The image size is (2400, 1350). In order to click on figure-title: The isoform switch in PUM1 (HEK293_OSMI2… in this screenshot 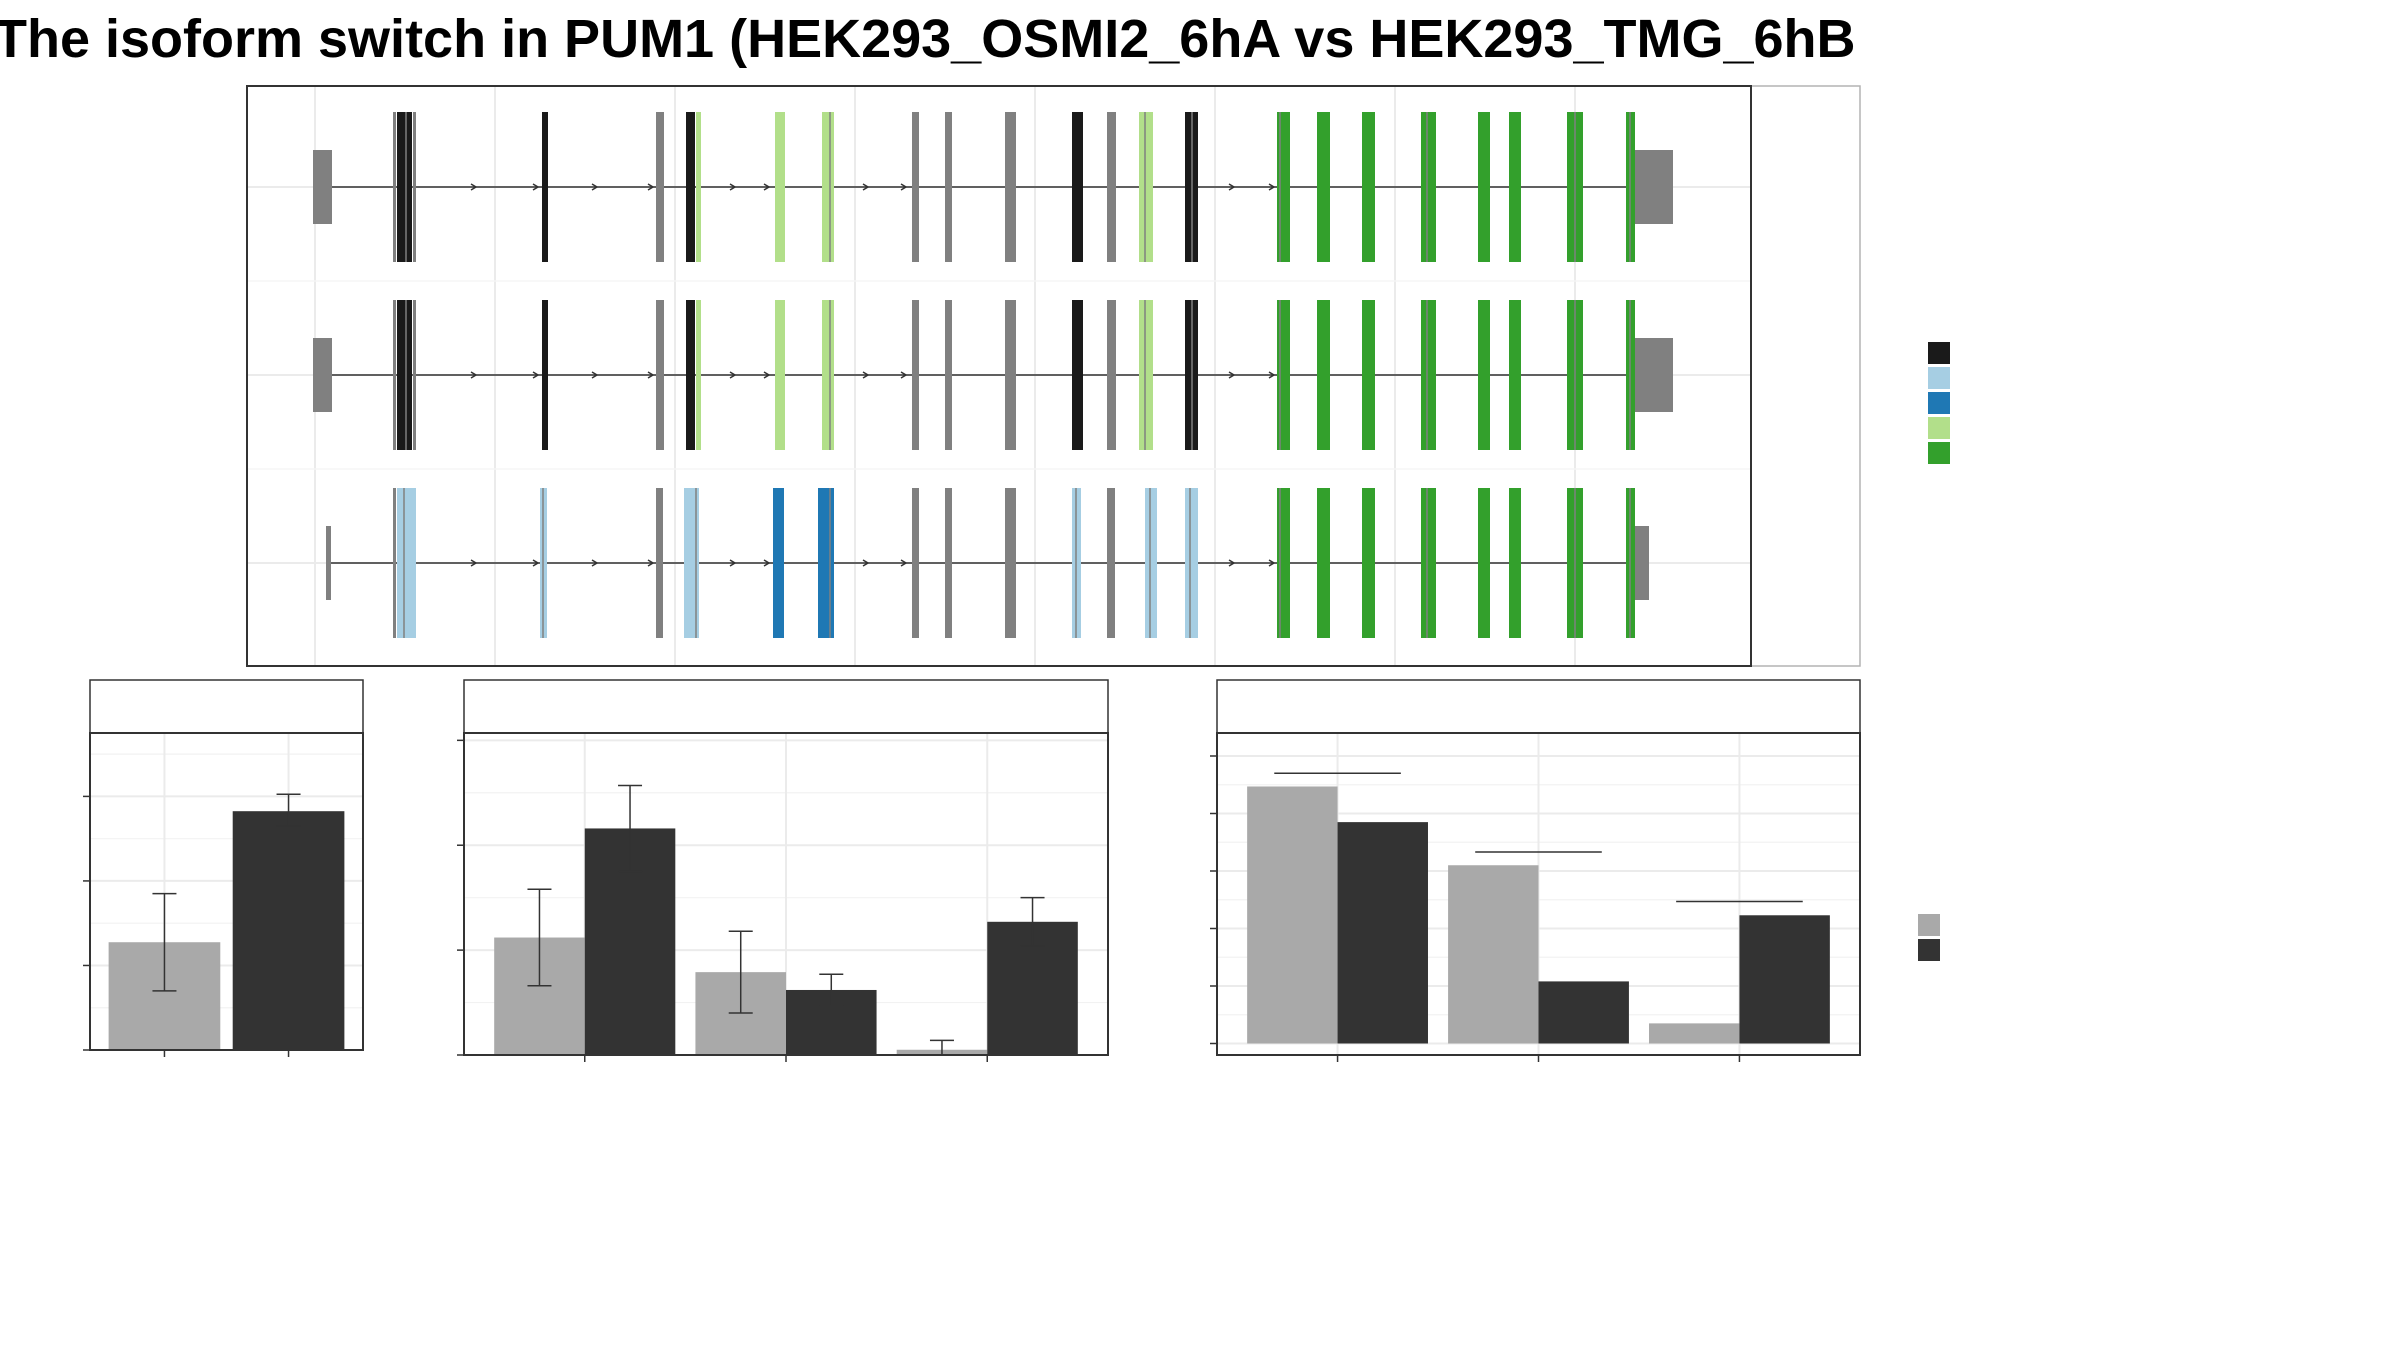, I will do `click(928, 39)`.